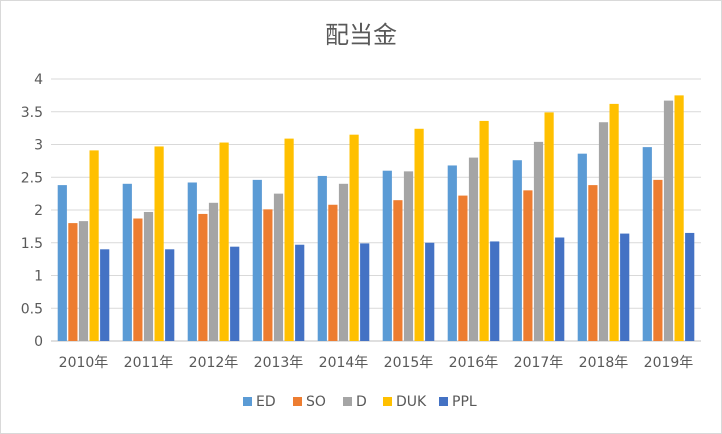  Describe the element at coordinates (32, 113) in the screenshot. I see `y-tick-label: 3.5` at that location.